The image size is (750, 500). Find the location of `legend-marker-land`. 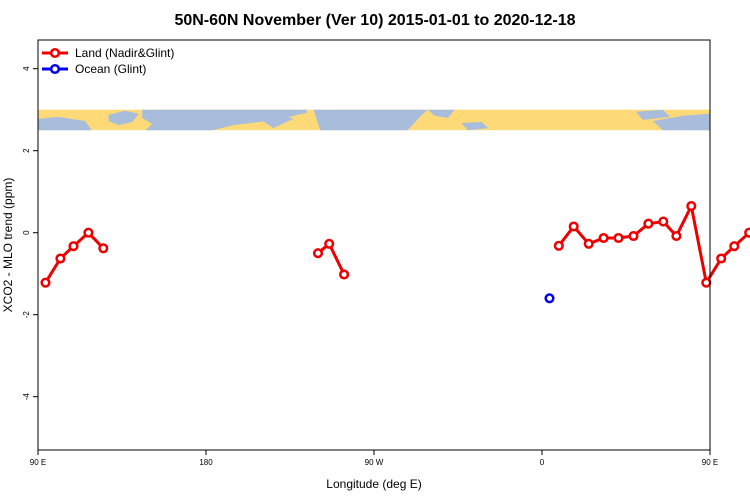

legend-marker-land is located at coordinates (55, 53).